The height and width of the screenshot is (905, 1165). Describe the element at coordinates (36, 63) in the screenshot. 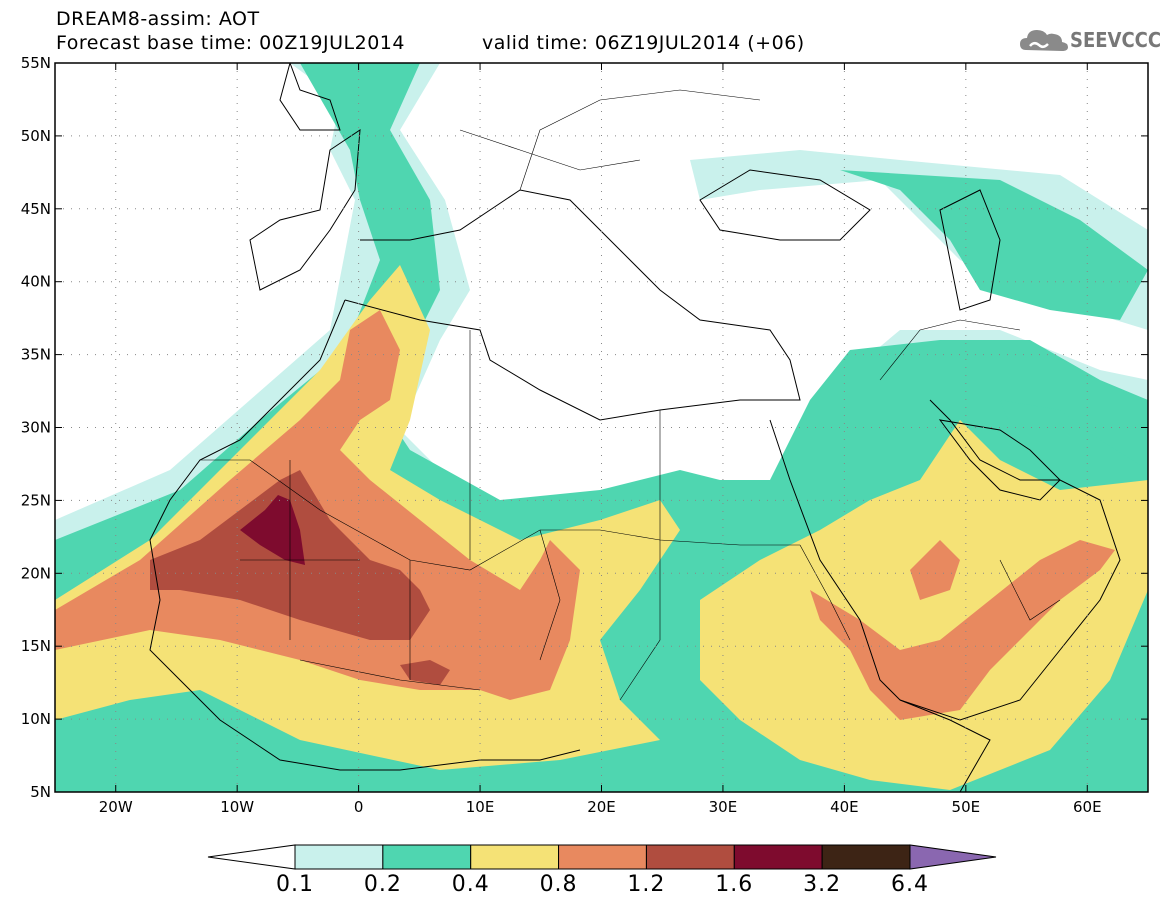

I see `lat-tick-label: 55N` at that location.